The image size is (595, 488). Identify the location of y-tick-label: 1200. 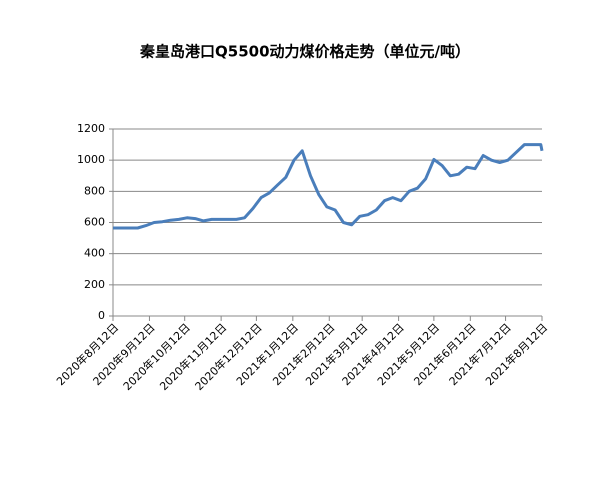
(91, 128).